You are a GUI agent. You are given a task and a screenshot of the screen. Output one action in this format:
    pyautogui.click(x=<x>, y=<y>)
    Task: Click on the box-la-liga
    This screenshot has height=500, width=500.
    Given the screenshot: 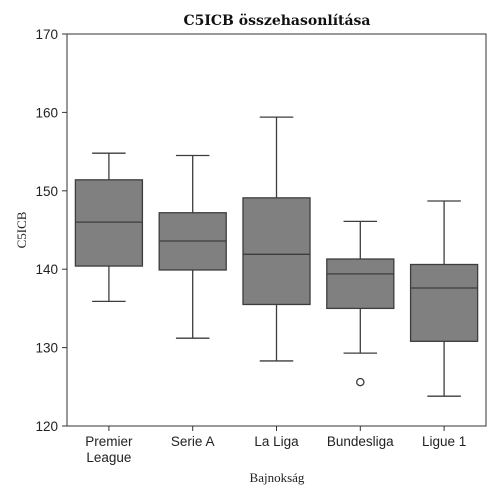 What is the action you would take?
    pyautogui.click(x=276, y=239)
    